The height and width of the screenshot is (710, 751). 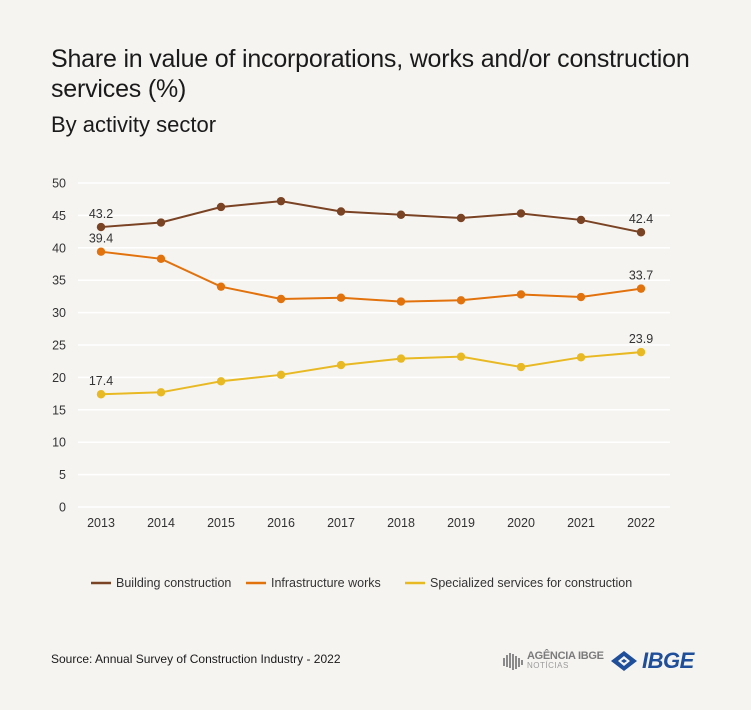 What do you see at coordinates (401, 523) in the screenshot?
I see `x-tick-label: 2018` at bounding box center [401, 523].